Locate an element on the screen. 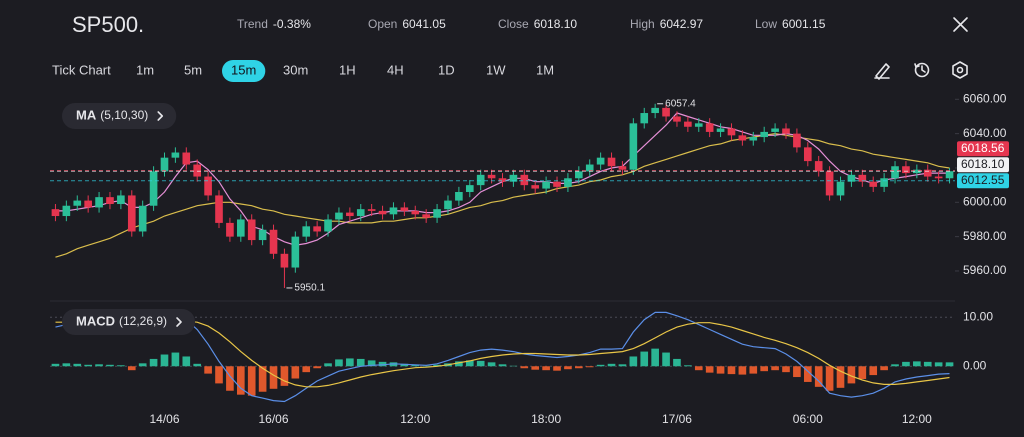 The image size is (1024, 437). timeframe-tab: 15m is located at coordinates (244, 71).